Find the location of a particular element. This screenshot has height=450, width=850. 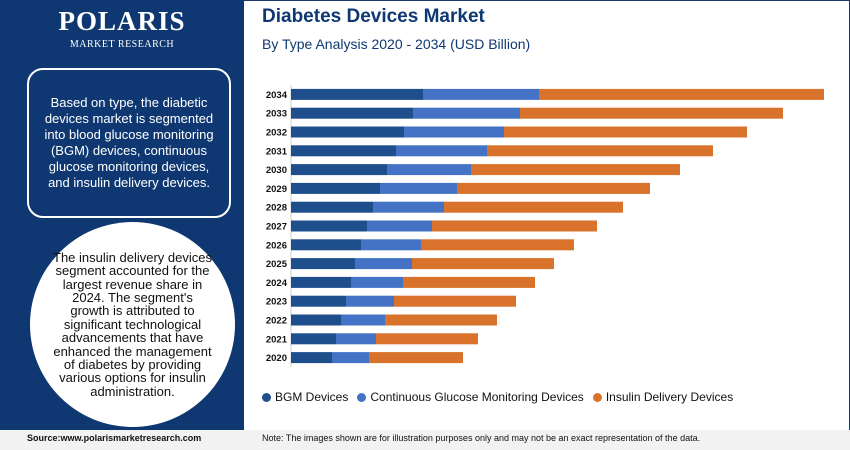

legend-label: Continuous Glucose Monitoring Devices is located at coordinates (477, 397).